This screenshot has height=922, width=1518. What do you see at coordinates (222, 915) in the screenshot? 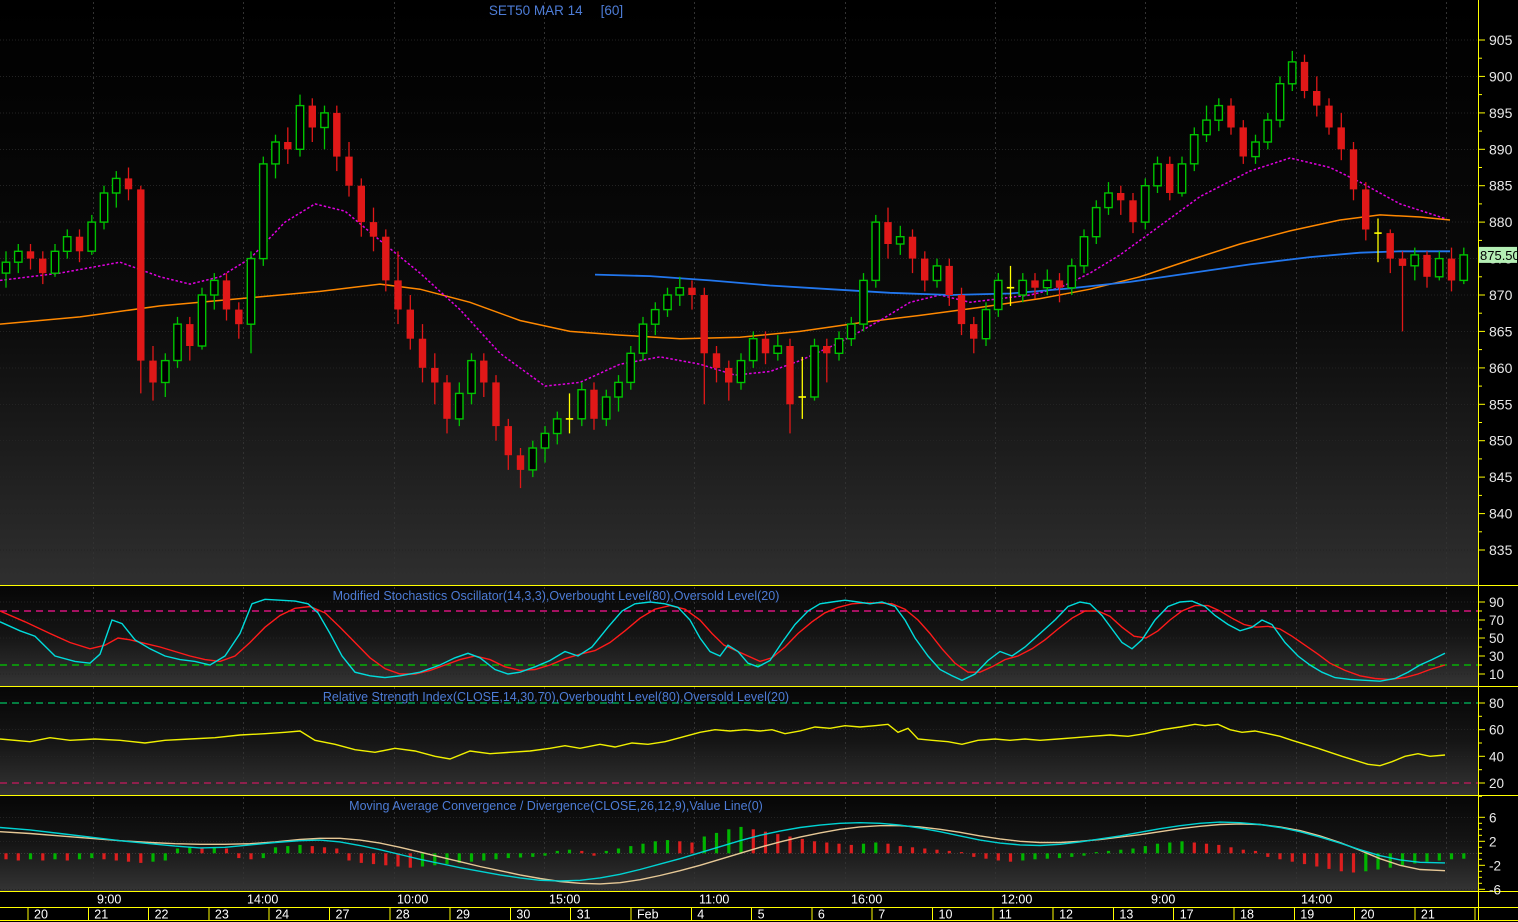
I see `svg-text: 23` at bounding box center [222, 915].